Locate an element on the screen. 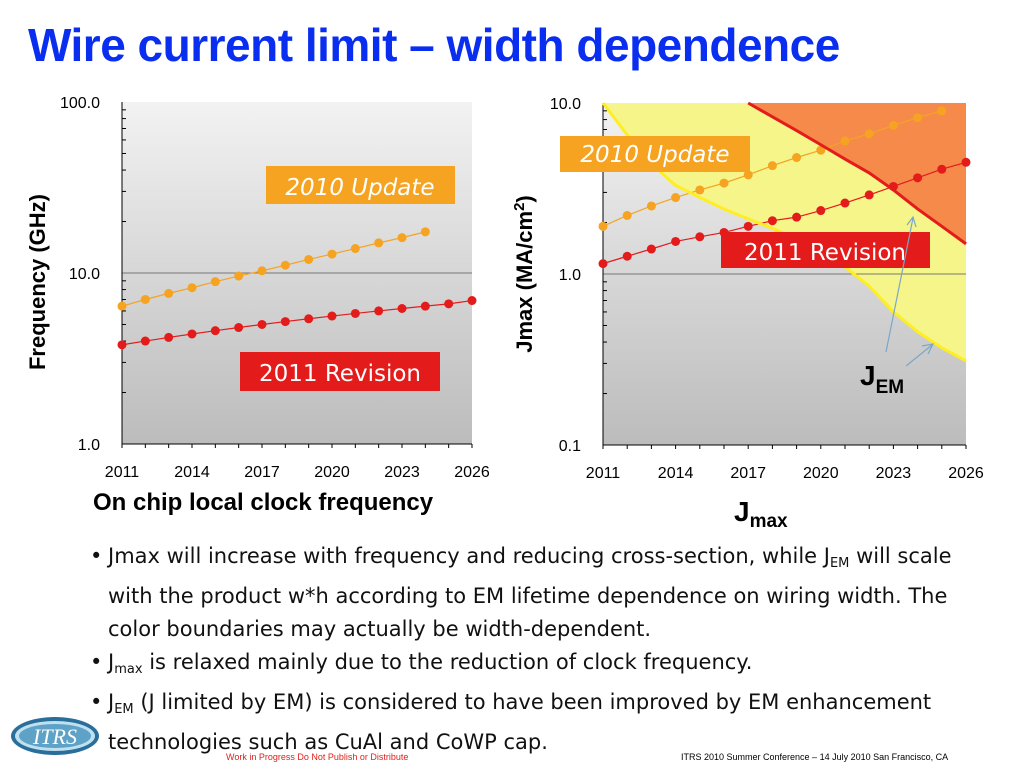  jem-boundary-line is located at coordinates (857, 173).